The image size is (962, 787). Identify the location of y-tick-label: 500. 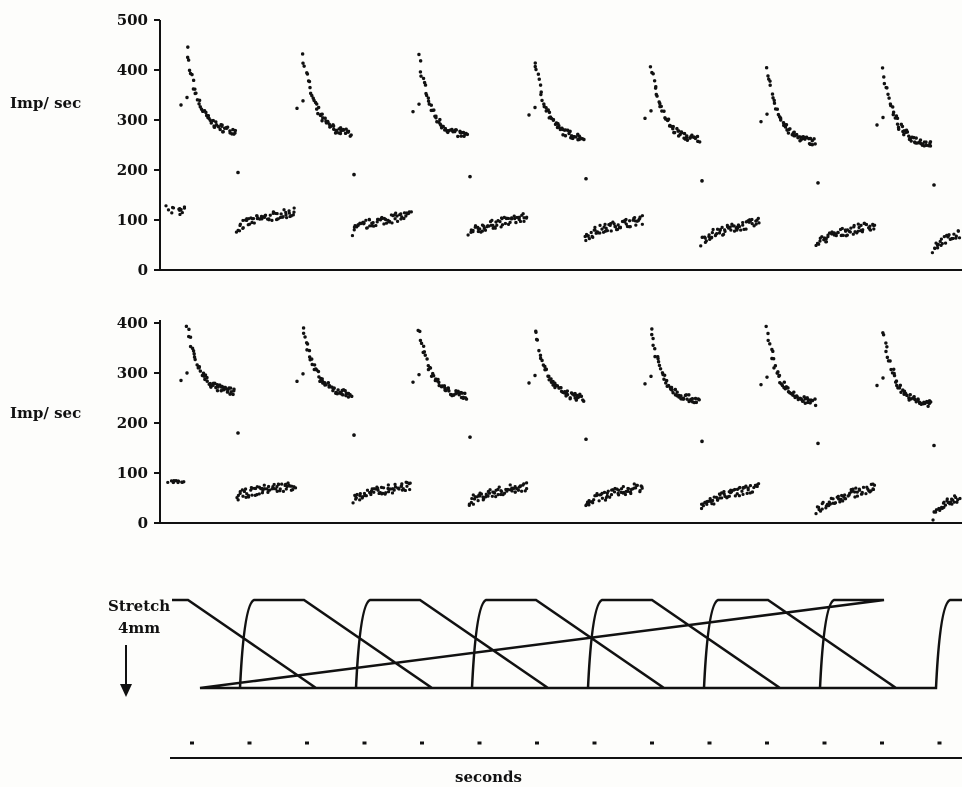
(132, 20).